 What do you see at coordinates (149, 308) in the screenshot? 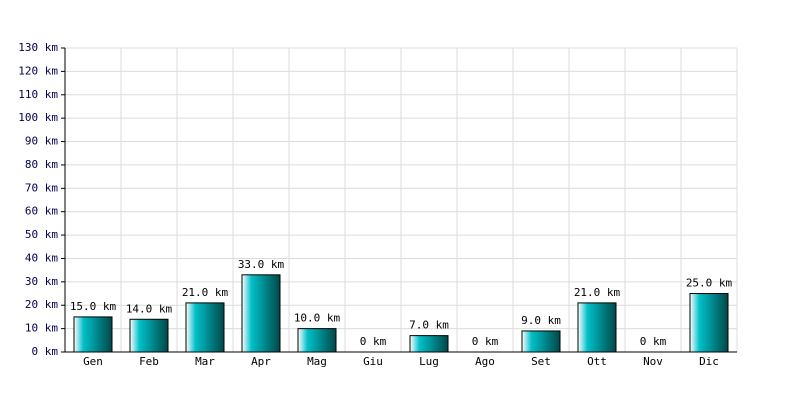
I see `value-label: 14.0 km` at bounding box center [149, 308].